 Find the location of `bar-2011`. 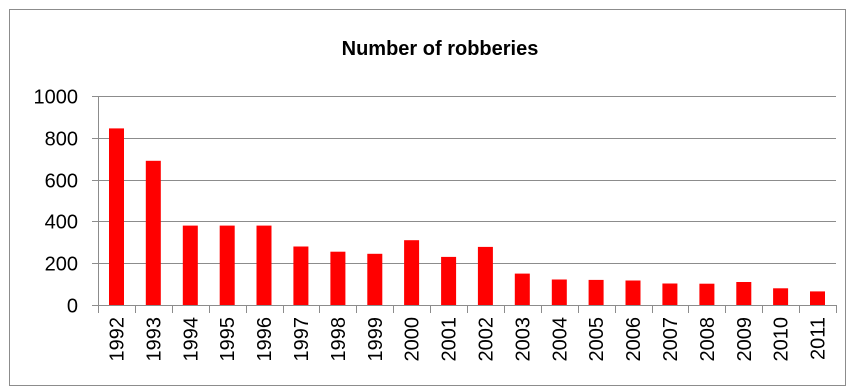

bar-2011 is located at coordinates (817, 298).